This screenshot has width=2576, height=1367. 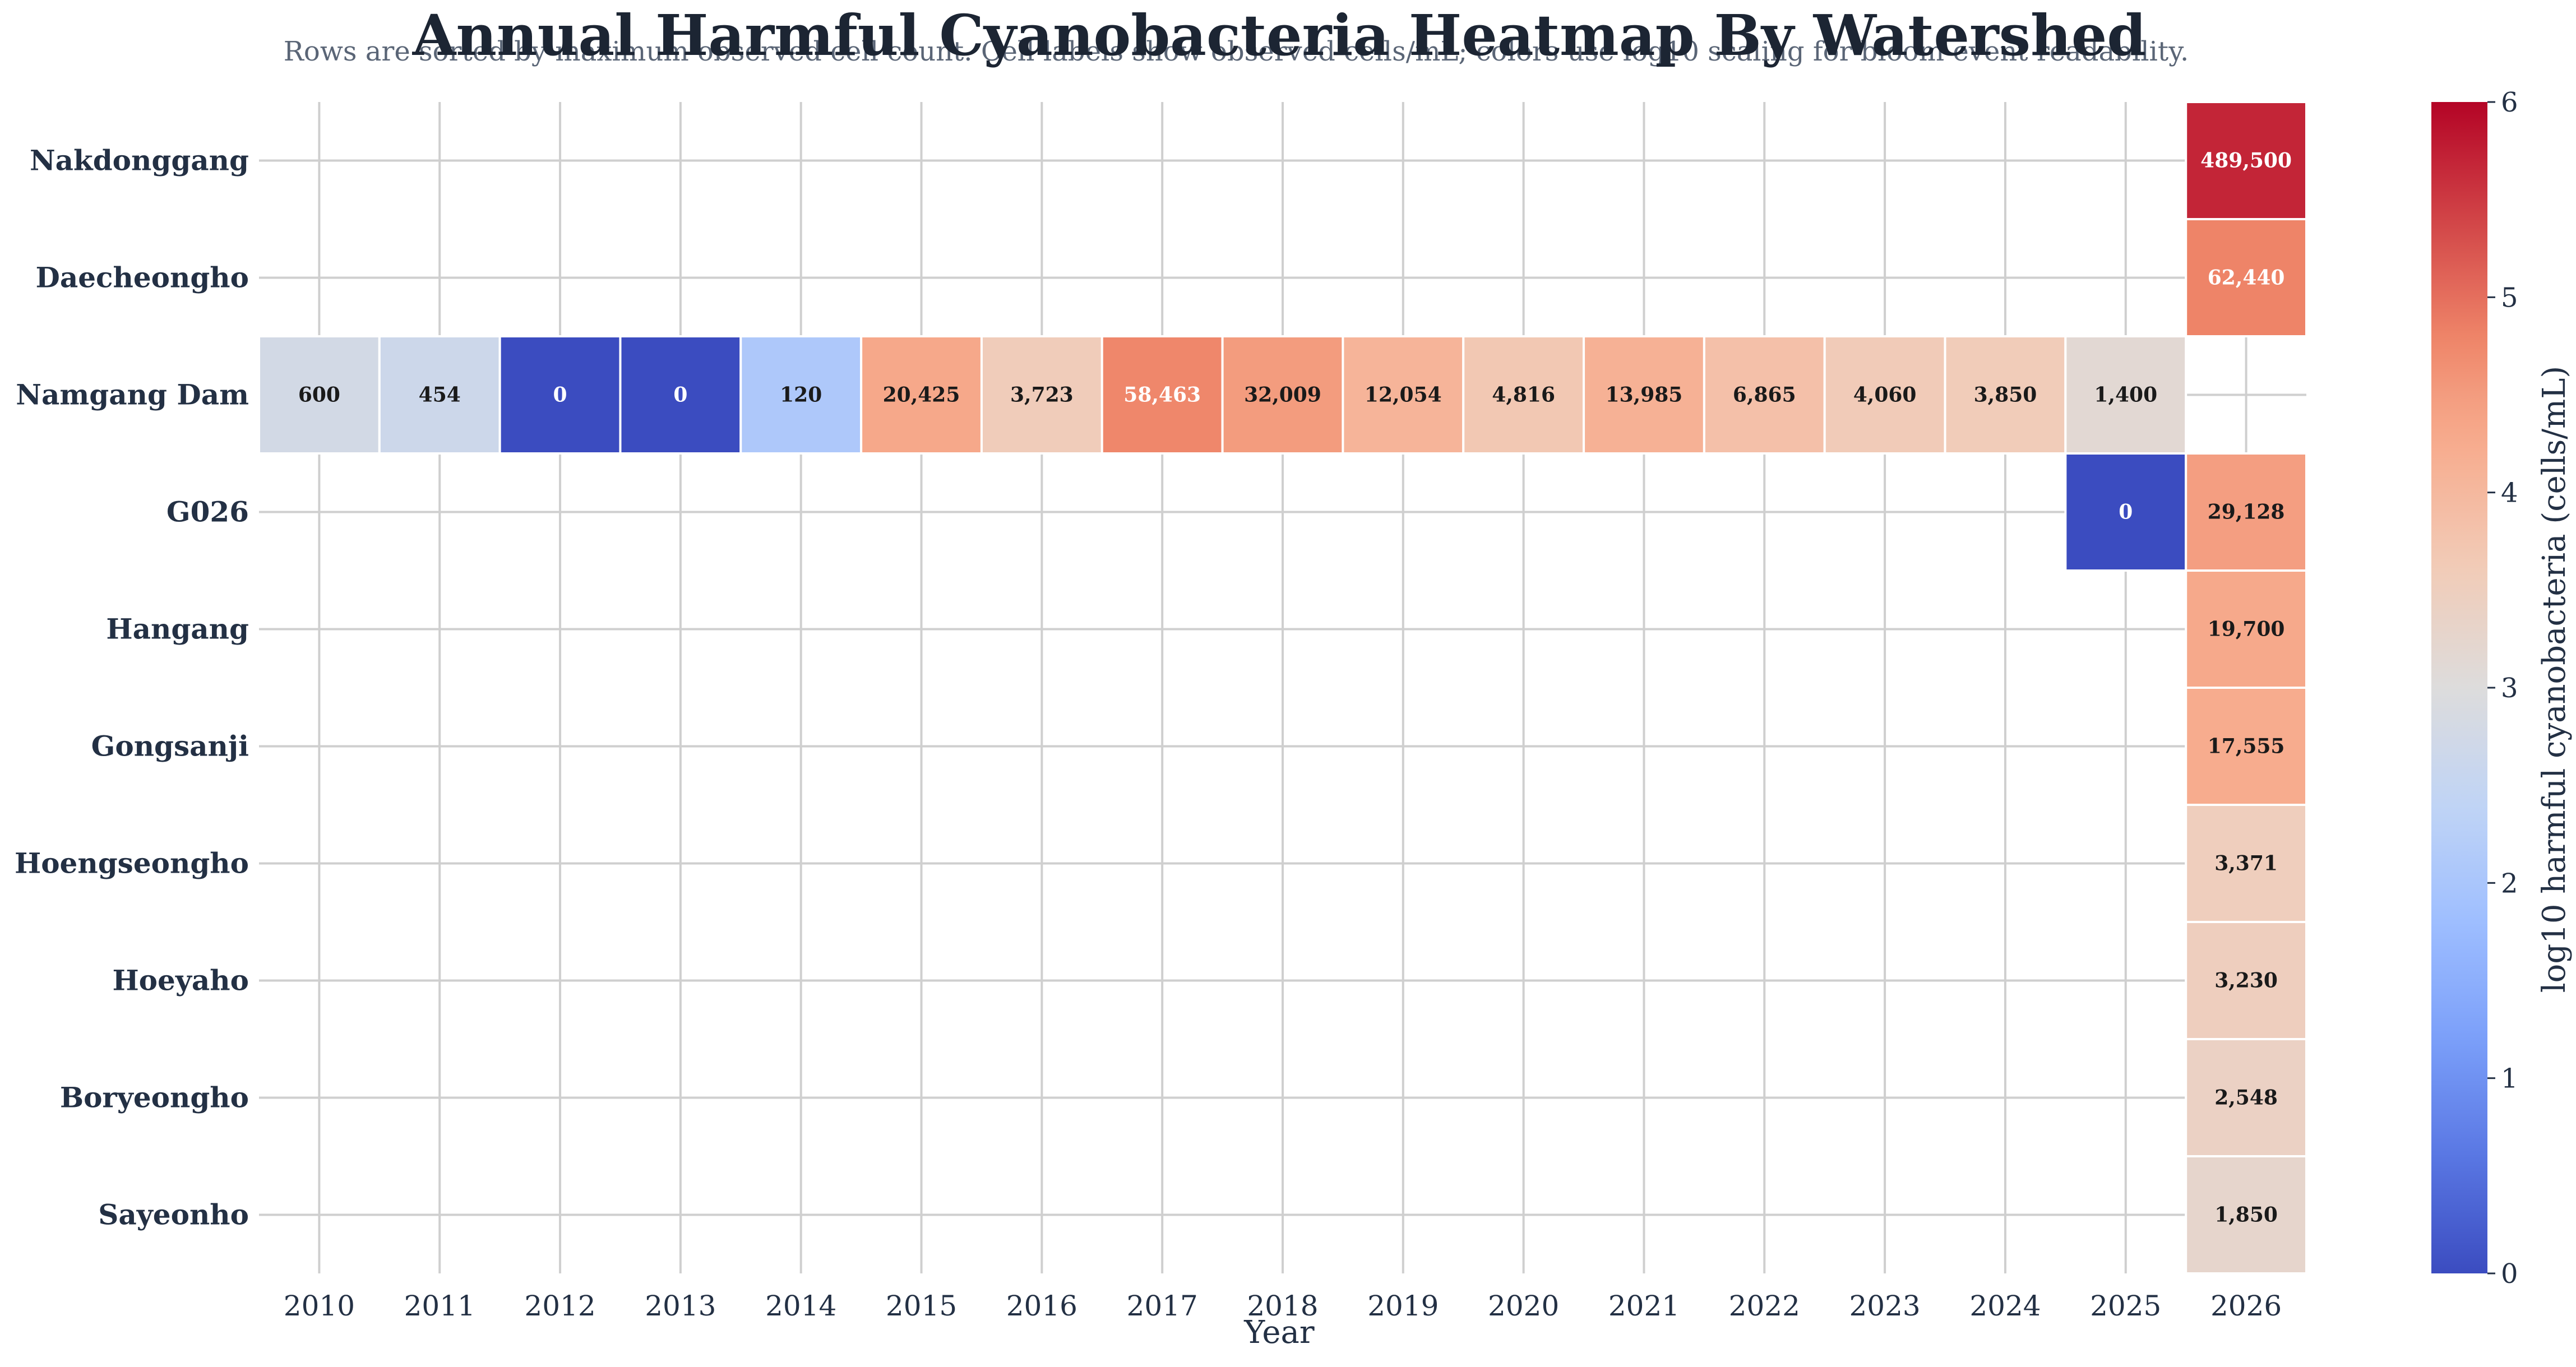 I want to click on colorbar-tick-label: 2, so click(x=2510, y=883).